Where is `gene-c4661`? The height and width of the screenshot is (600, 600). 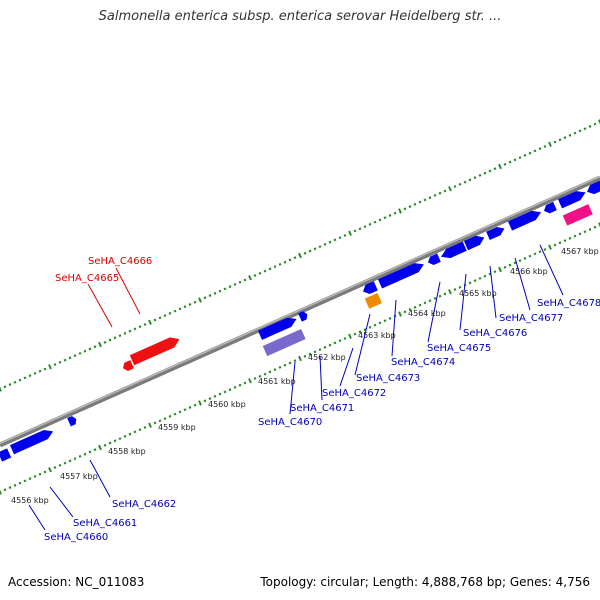
gene-c4661 is located at coordinates (31, 442).